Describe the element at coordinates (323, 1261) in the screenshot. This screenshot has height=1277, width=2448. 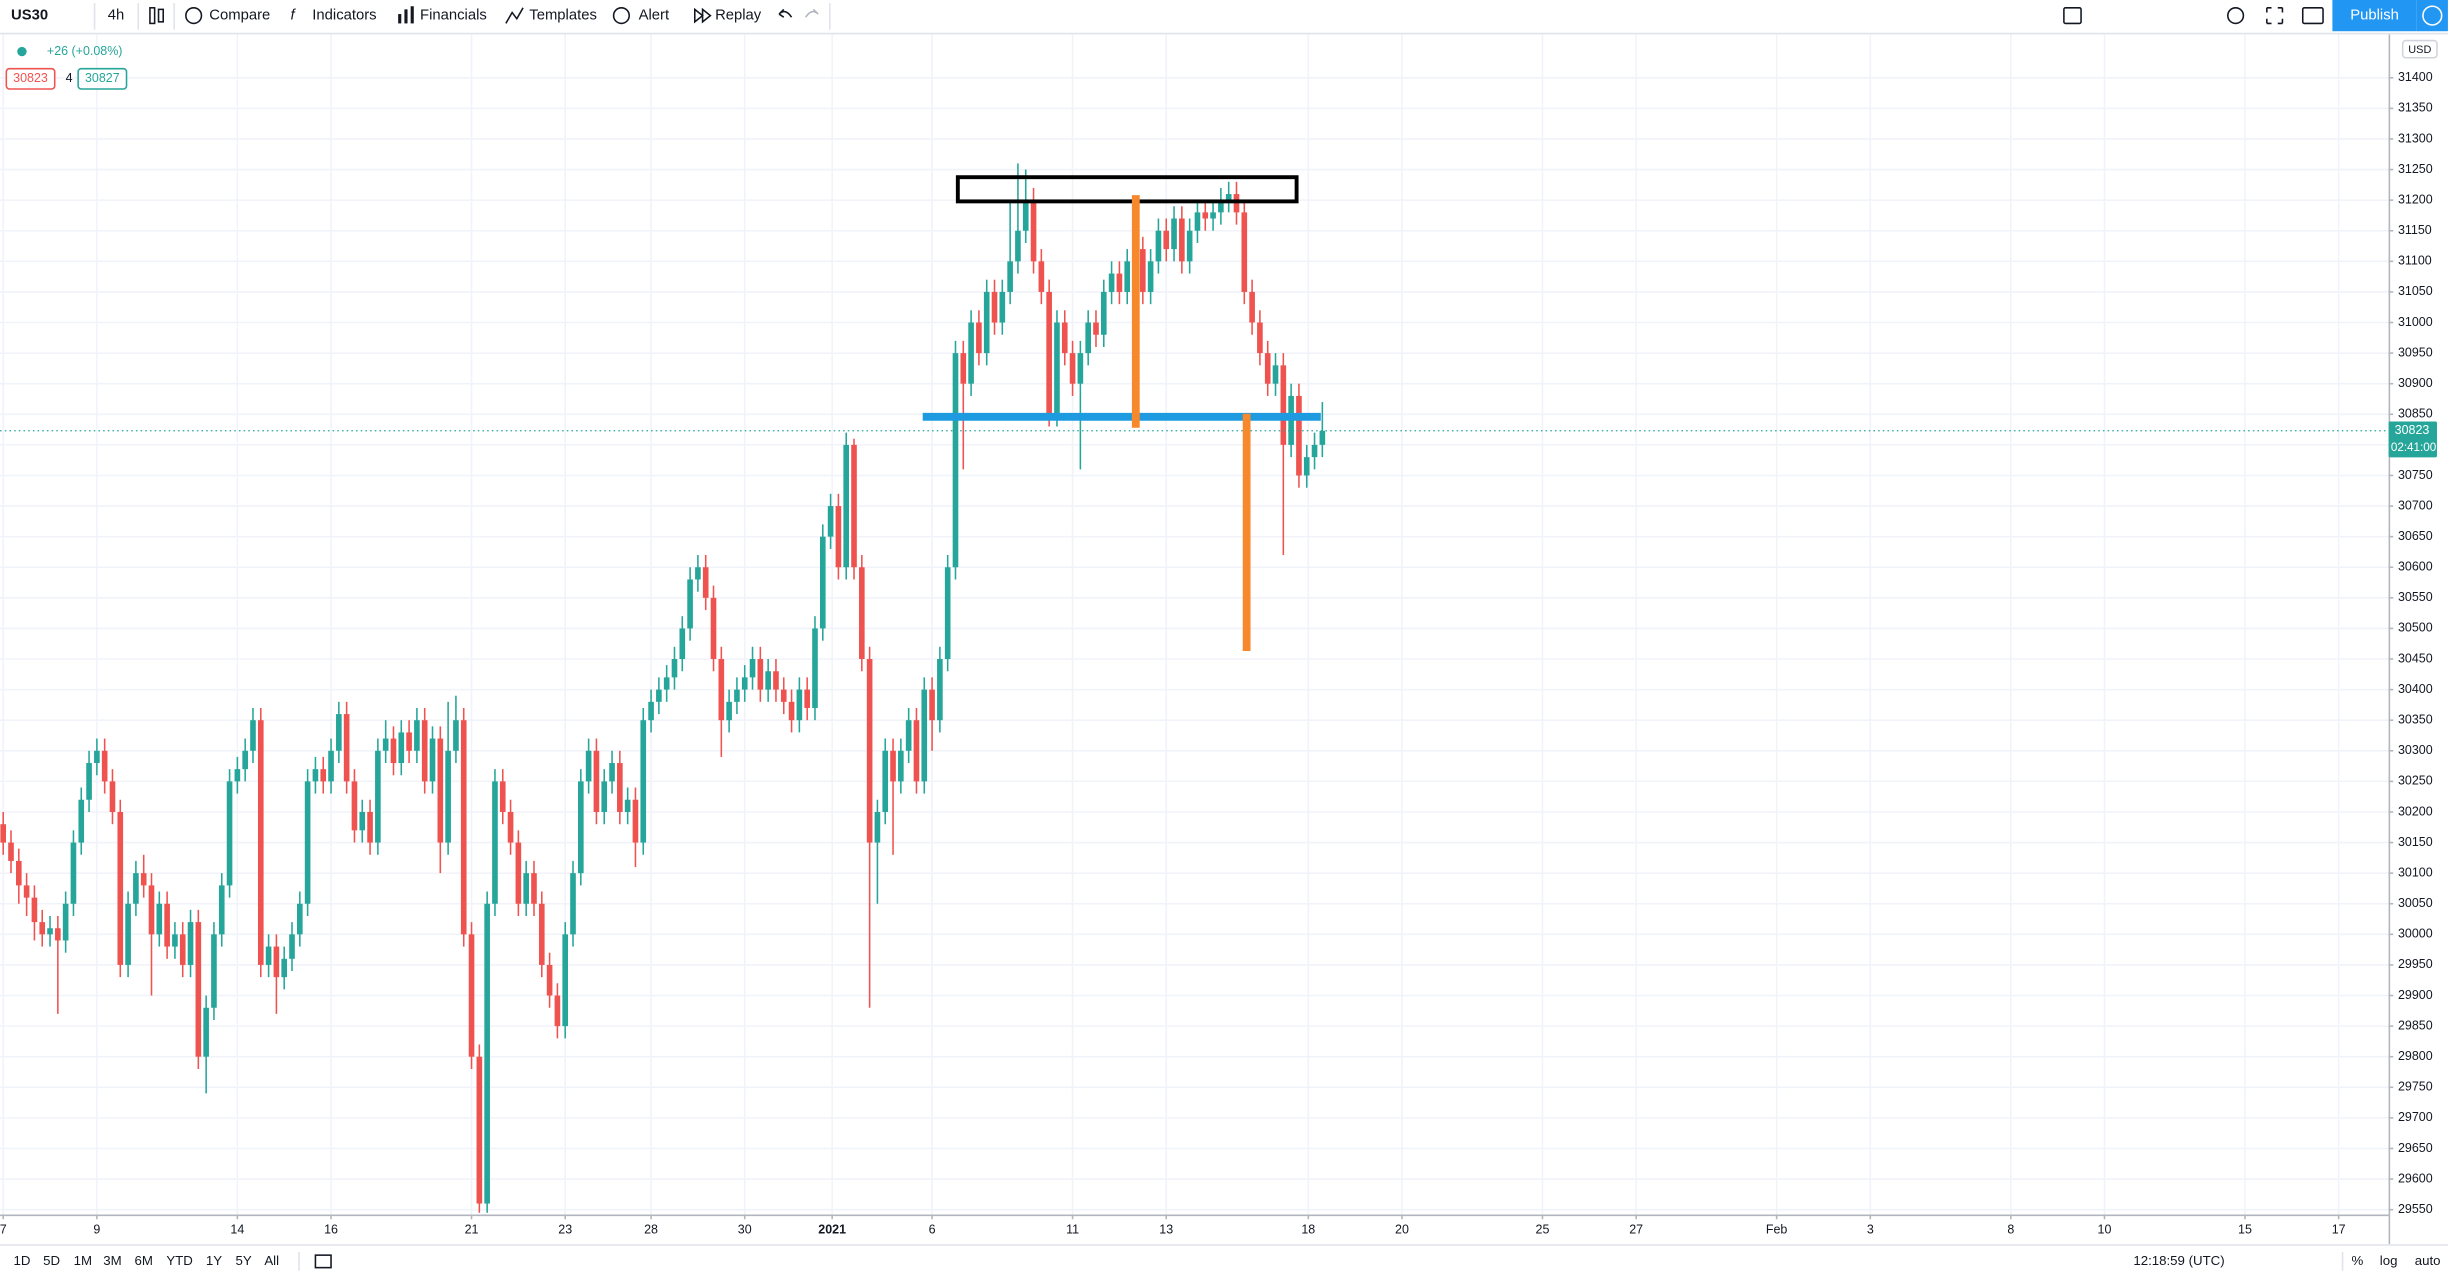
I see `goto-date` at that location.